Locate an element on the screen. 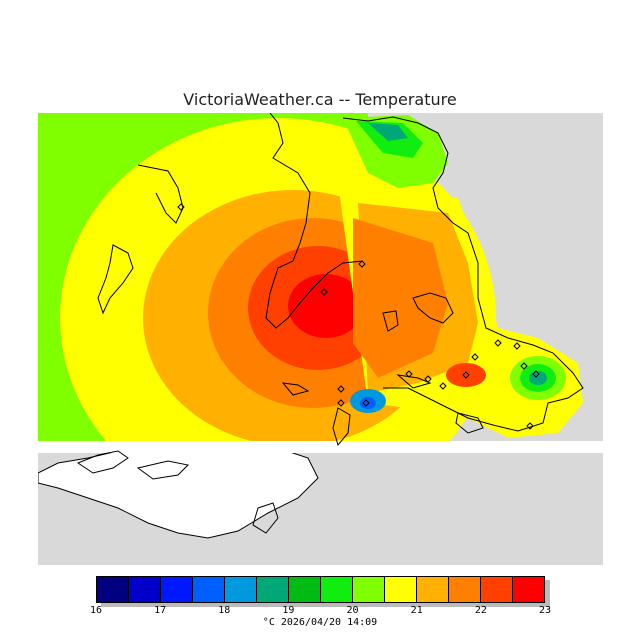  colorbar-tick-label: 17 is located at coordinates (160, 610).